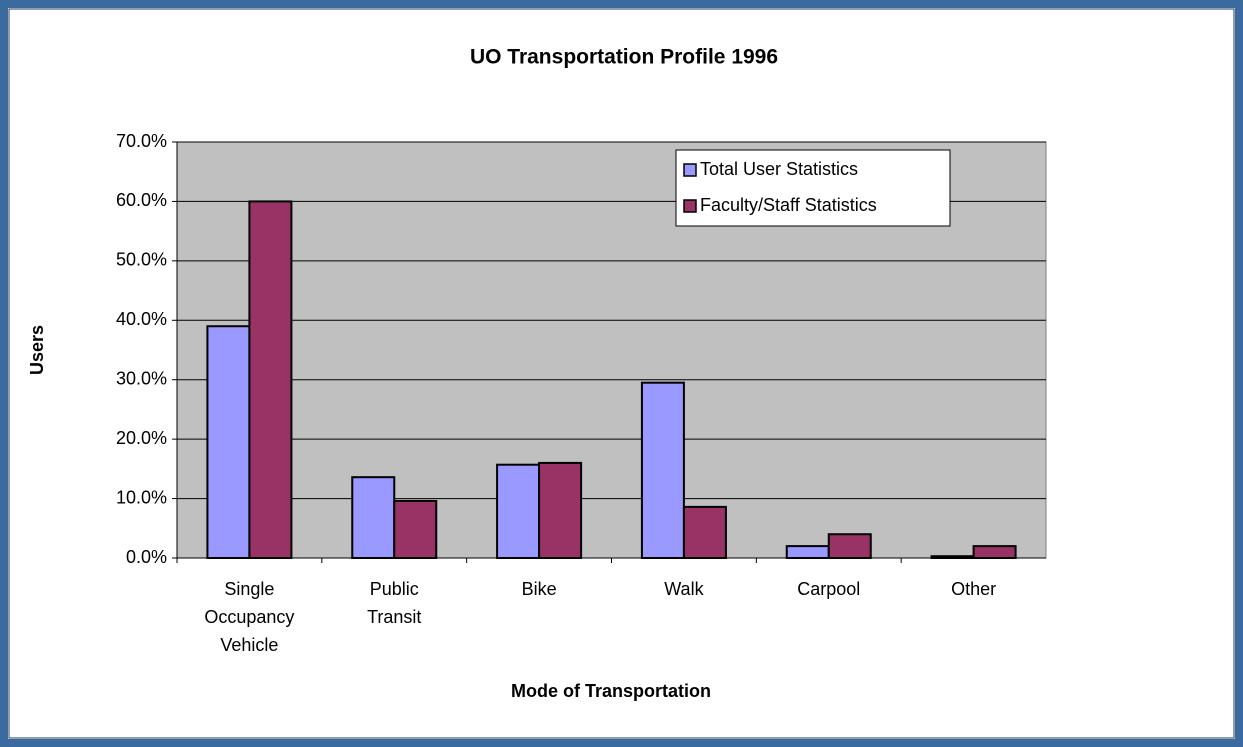 The width and height of the screenshot is (1243, 747). I want to click on y-tick-label: 10.0%, so click(141, 497).